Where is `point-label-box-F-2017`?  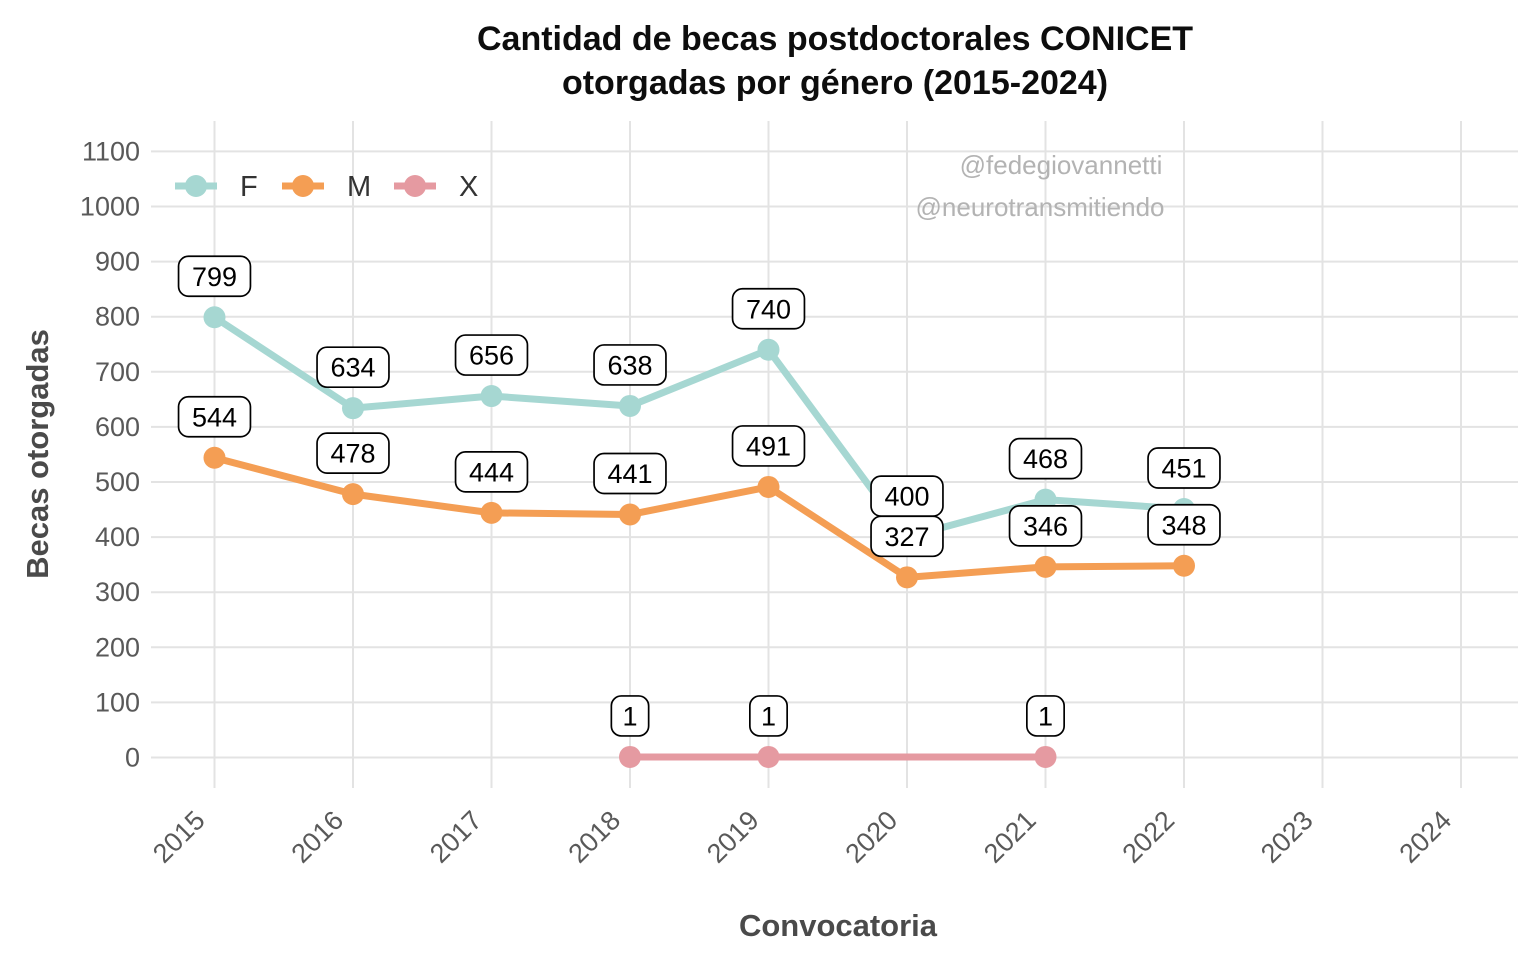
point-label-box-F-2017 is located at coordinates (491, 355).